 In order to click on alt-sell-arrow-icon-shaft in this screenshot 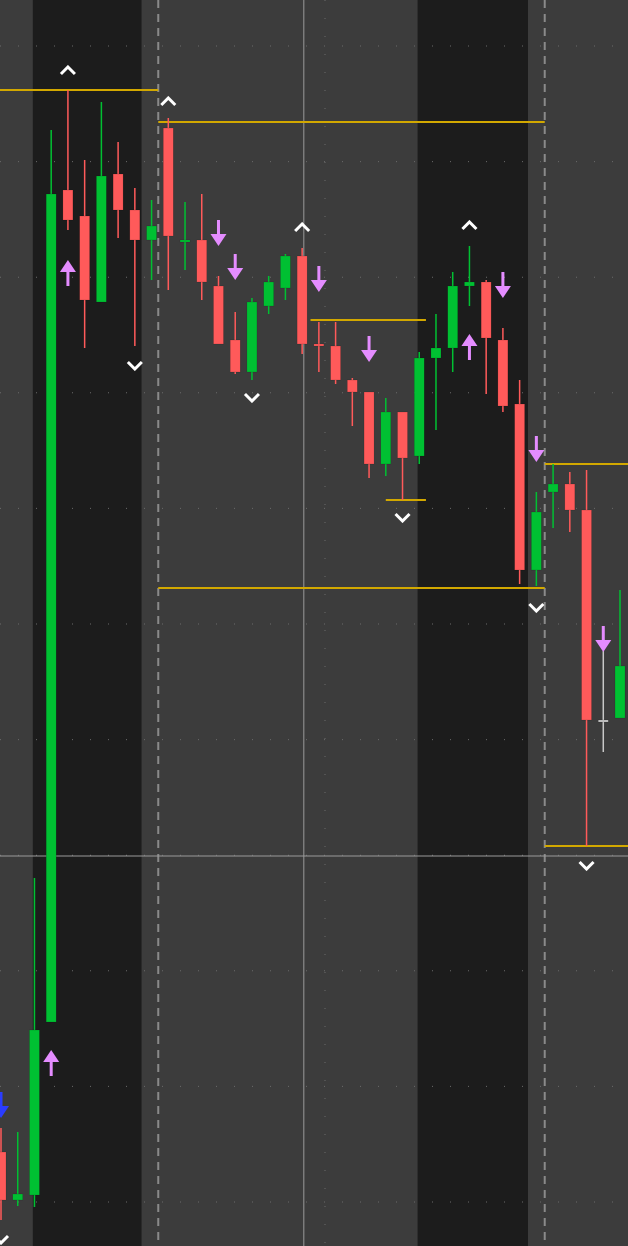, I will do `click(1, 1100)`.